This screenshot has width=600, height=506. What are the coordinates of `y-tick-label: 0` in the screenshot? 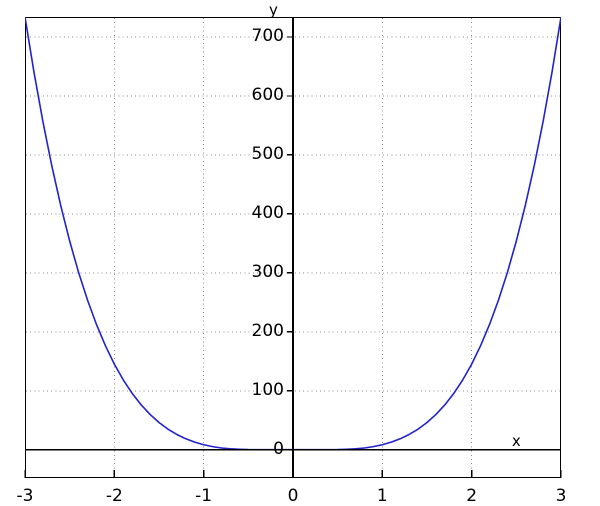 It's located at (278, 448).